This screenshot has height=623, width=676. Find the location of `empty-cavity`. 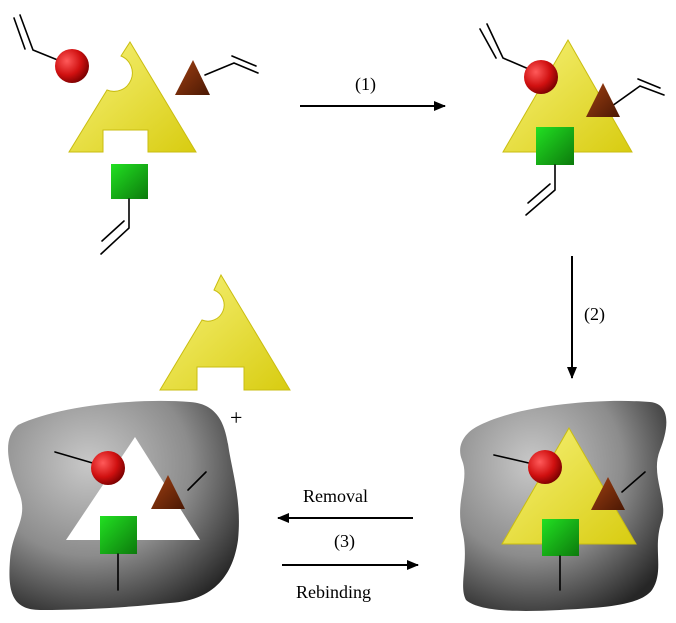

empty-cavity is located at coordinates (133, 488).